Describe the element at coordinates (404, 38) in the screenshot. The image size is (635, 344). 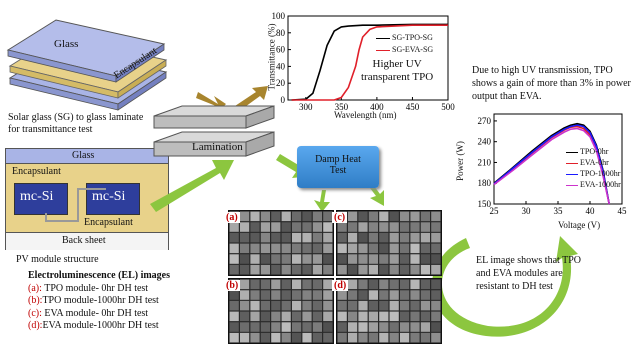
I see `legend-item-sg-tpo-sg: SG-TPO-SG` at that location.